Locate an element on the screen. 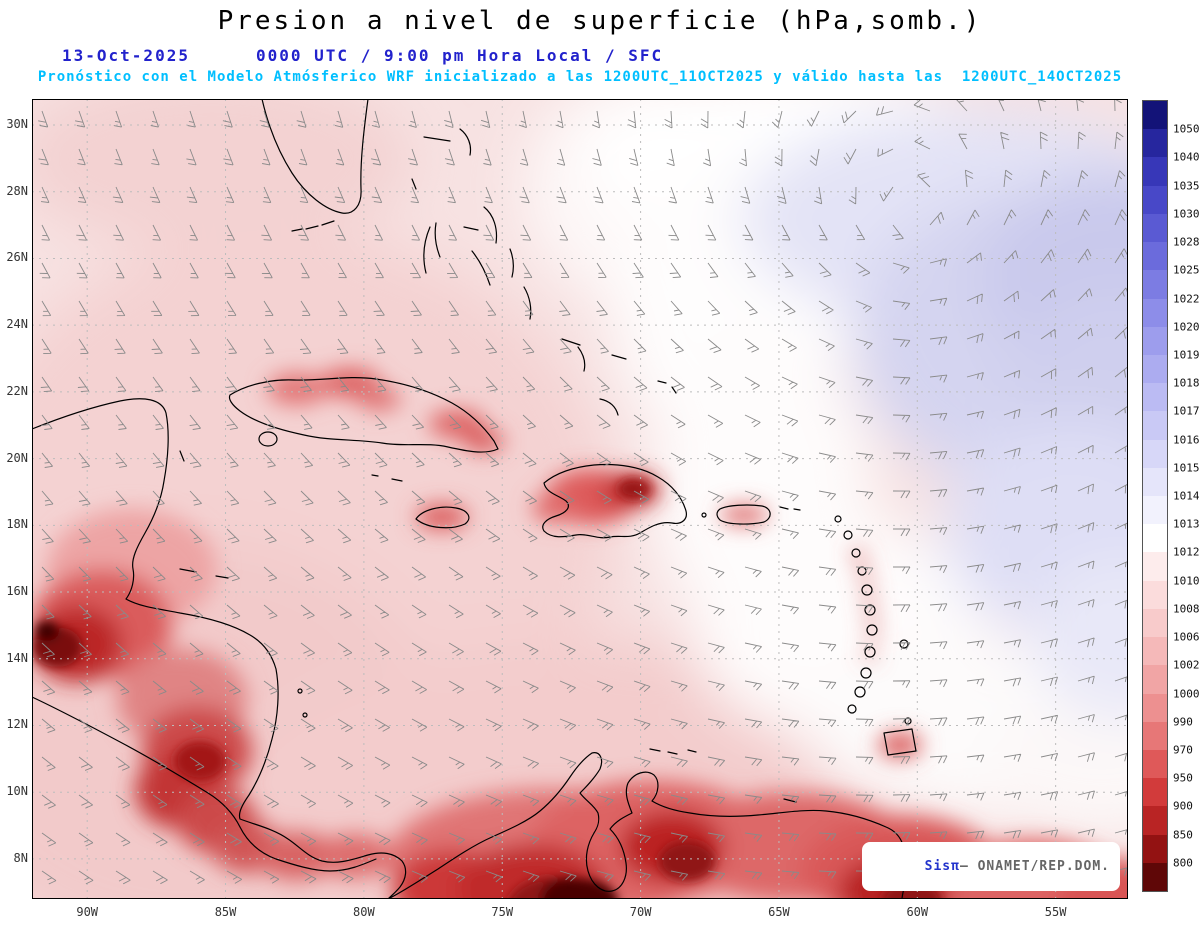 The width and height of the screenshot is (1200, 927). colorbar-value-950: 950 is located at coordinates (1183, 778).